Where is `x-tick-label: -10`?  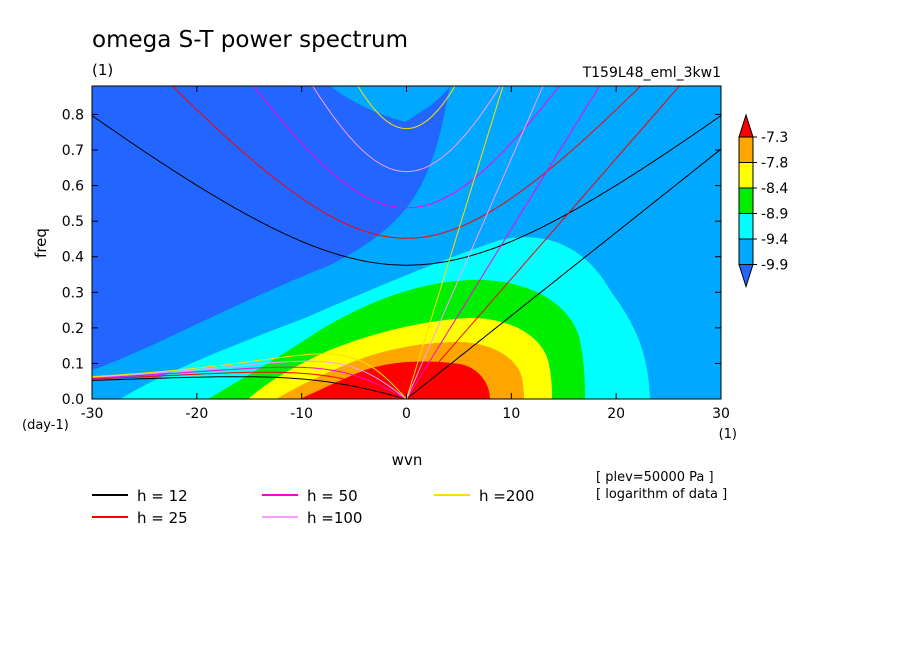 x-tick-label: -10 is located at coordinates (301, 414).